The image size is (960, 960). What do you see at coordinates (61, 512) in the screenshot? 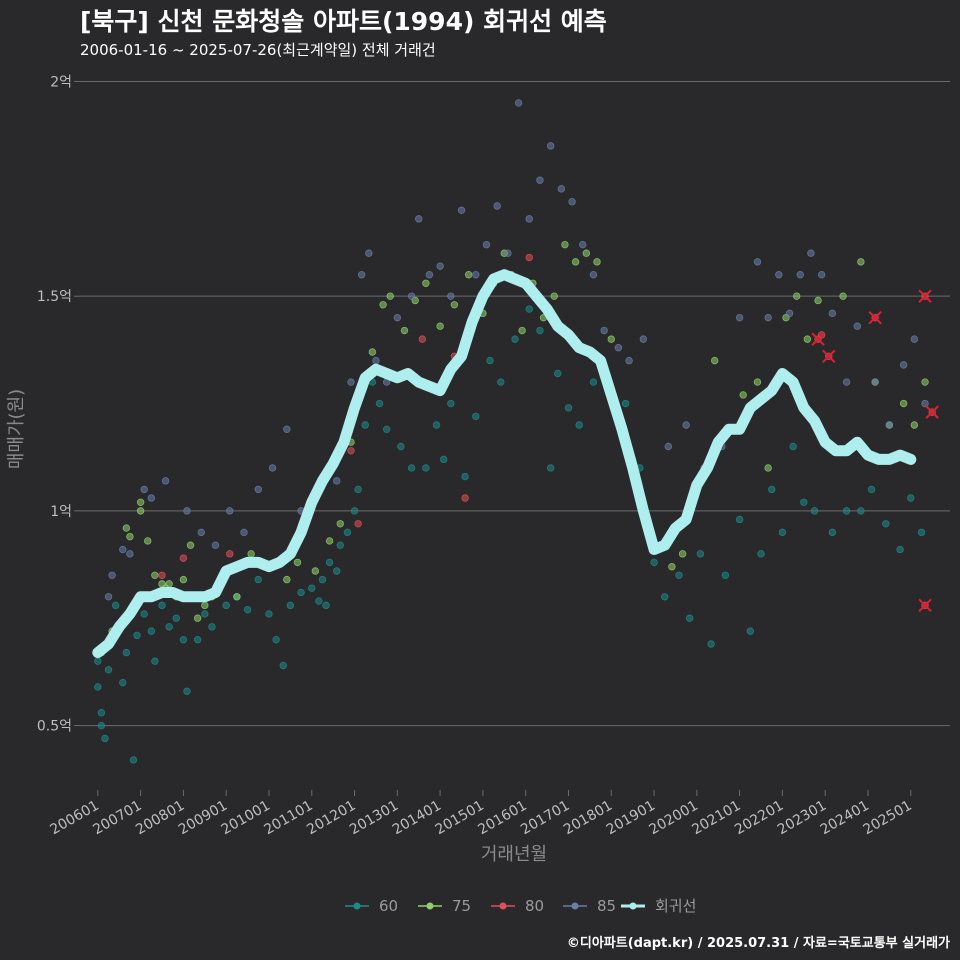
I see `y-tick-label: 1억` at bounding box center [61, 512].